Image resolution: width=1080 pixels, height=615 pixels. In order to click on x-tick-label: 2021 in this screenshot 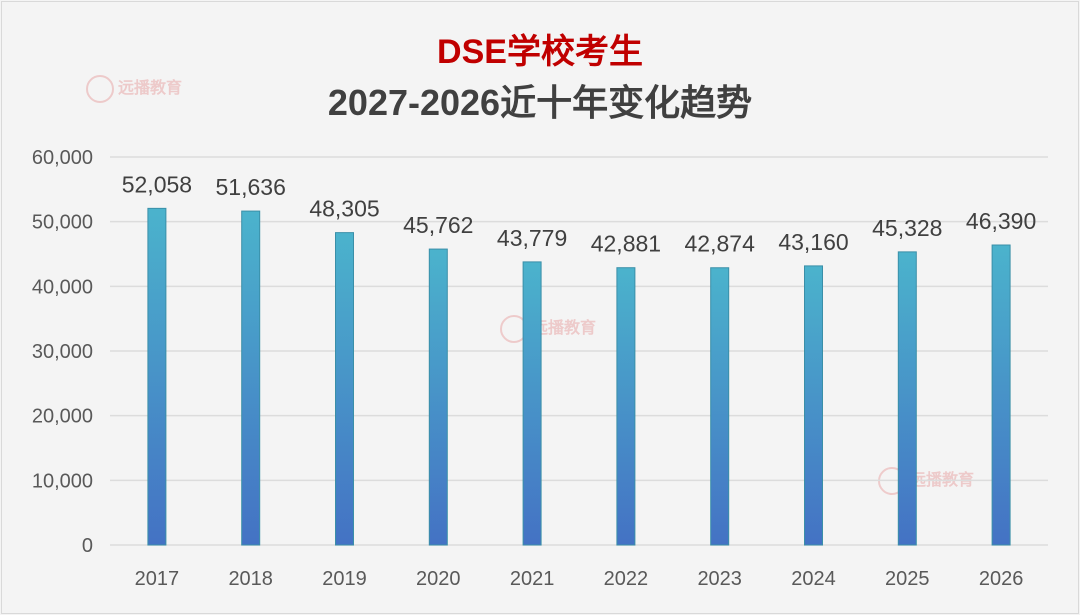, I will do `click(532, 579)`.